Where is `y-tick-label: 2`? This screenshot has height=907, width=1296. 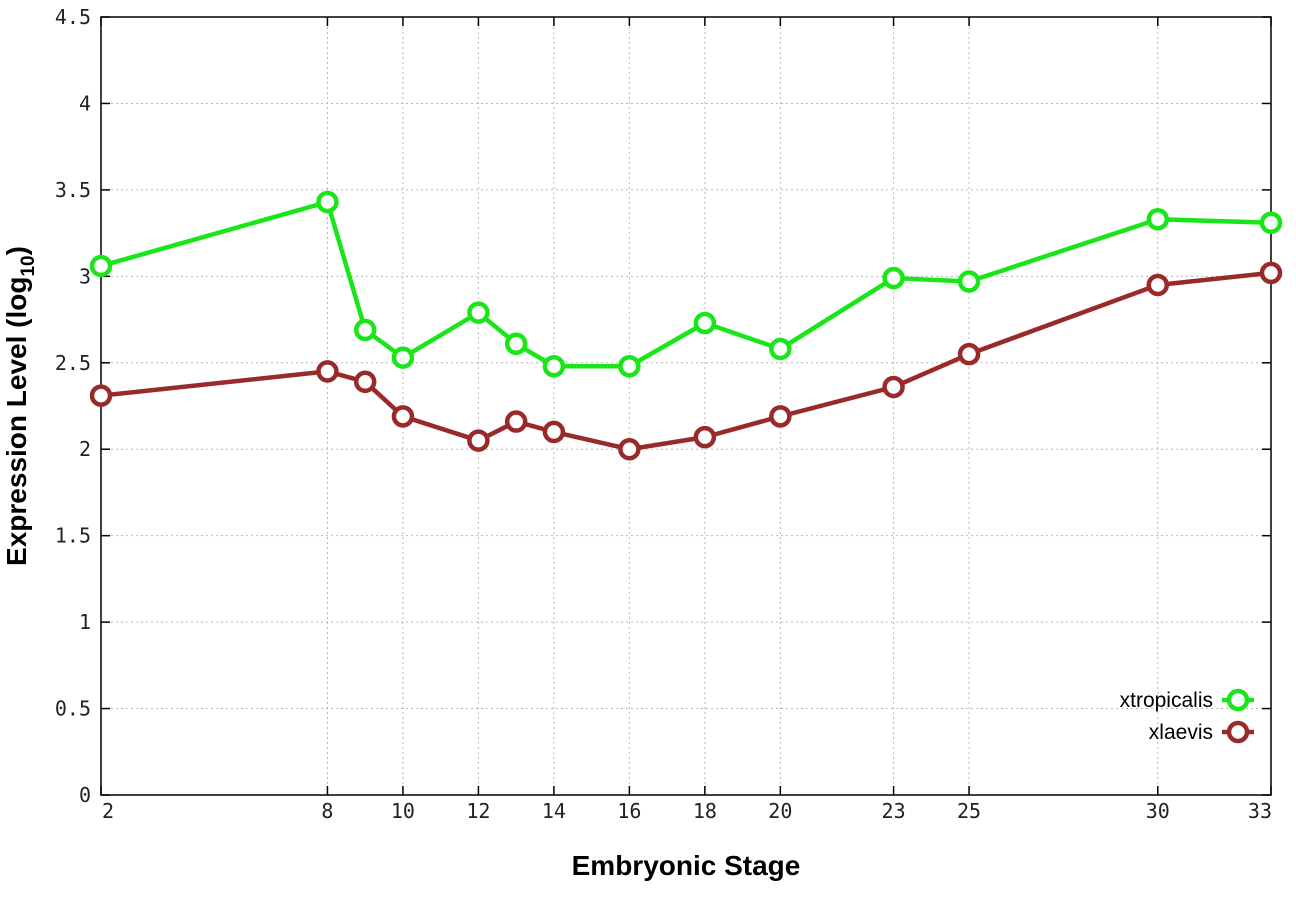
y-tick-label: 2 is located at coordinates (85, 449).